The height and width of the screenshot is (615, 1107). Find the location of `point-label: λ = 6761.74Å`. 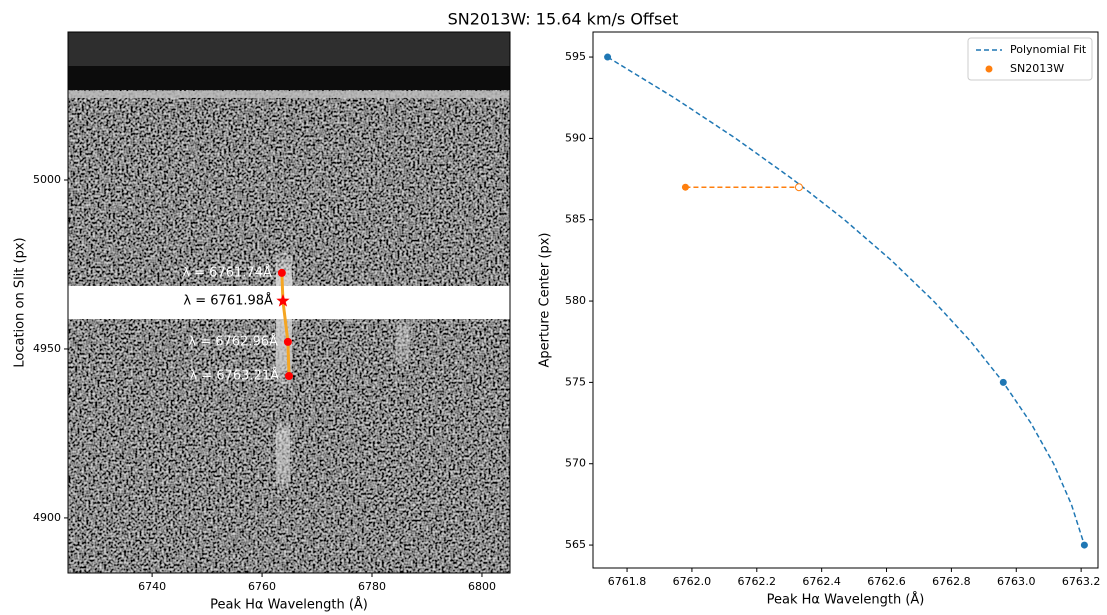

point-label: λ = 6761.74Å is located at coordinates (227, 272).